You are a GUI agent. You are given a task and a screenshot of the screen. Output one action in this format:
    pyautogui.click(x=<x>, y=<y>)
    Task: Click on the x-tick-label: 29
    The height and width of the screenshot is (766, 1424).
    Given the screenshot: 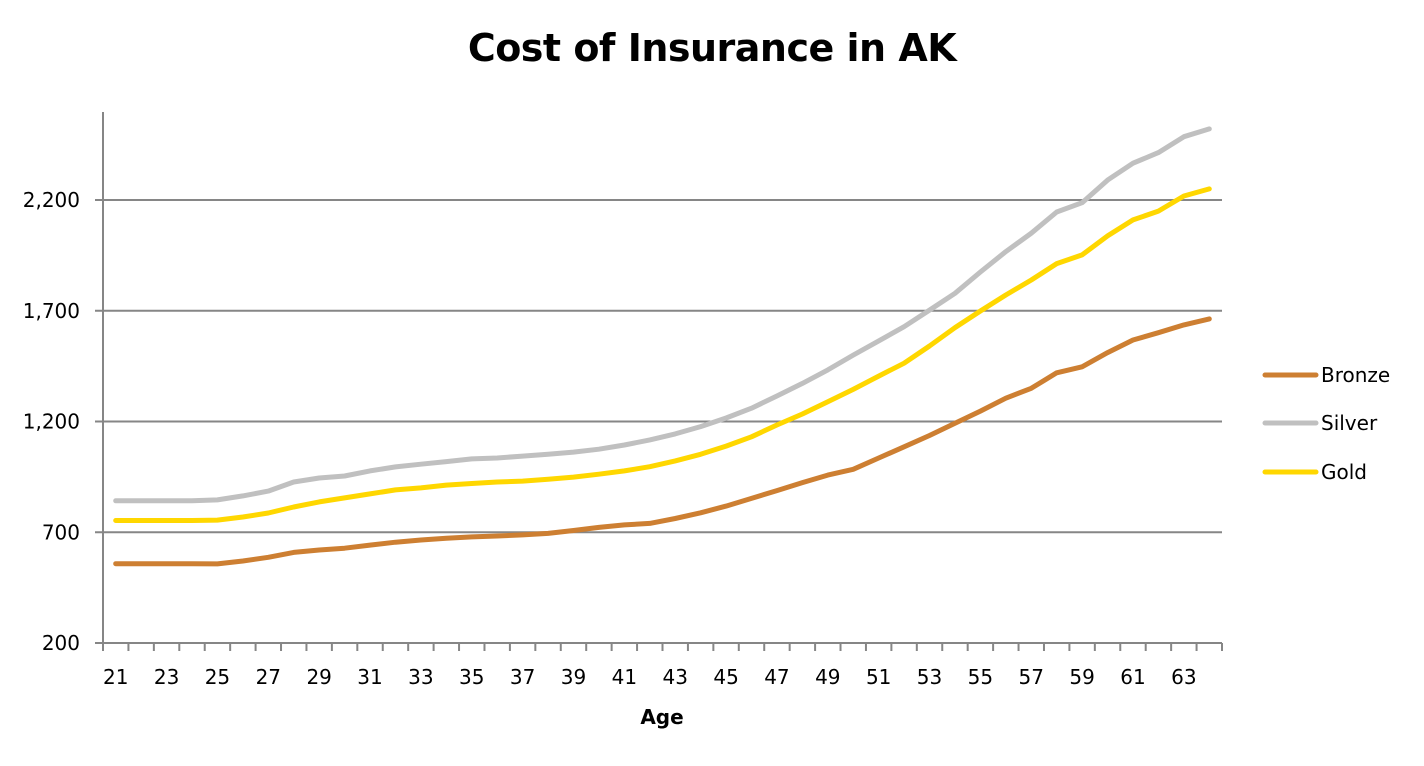 What is the action you would take?
    pyautogui.click(x=318, y=677)
    